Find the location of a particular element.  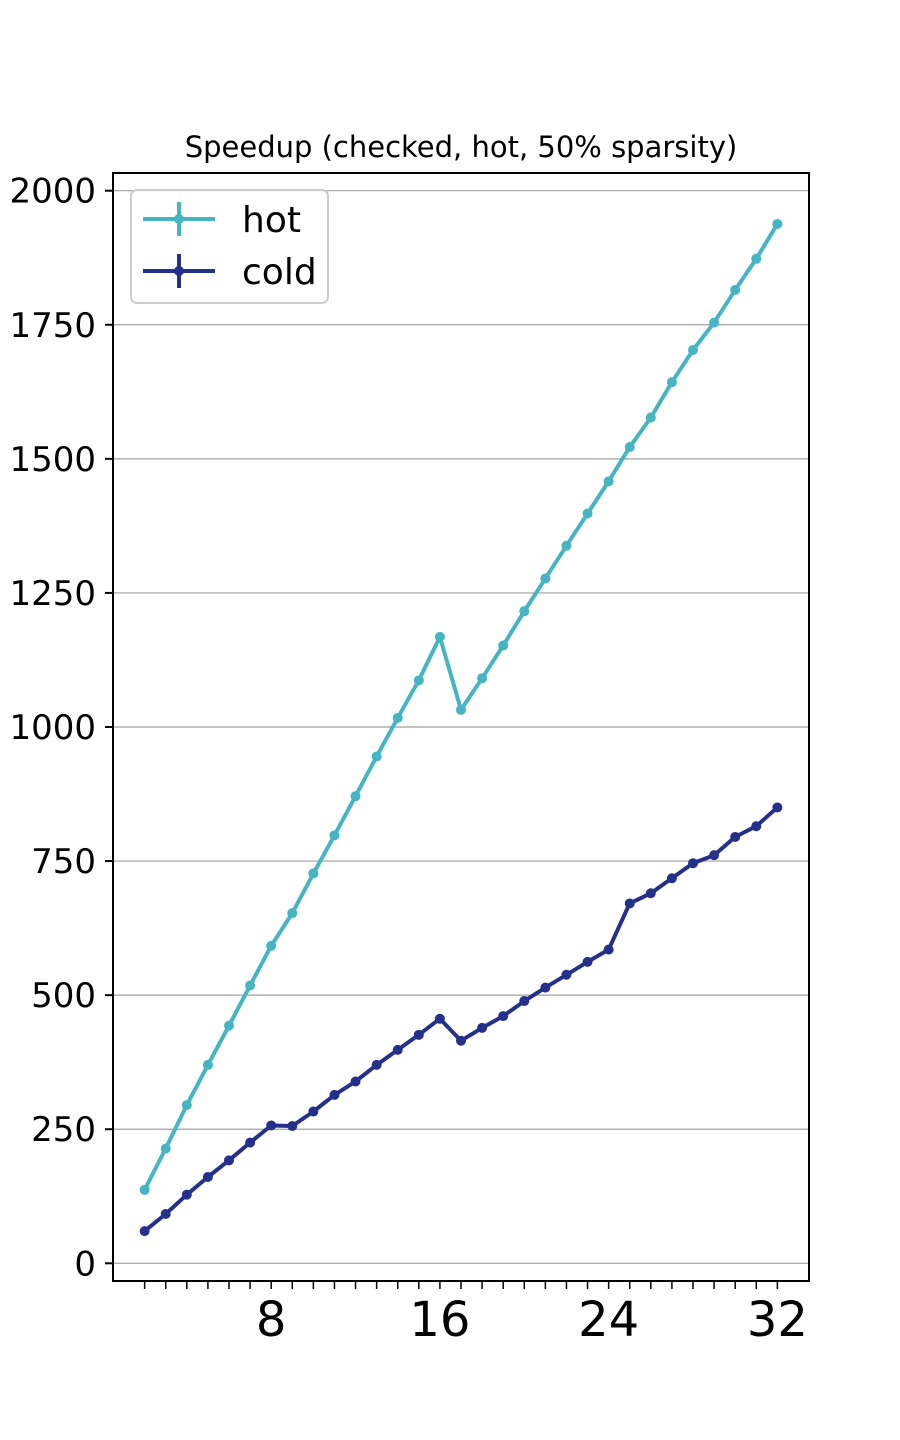

y-axis: 0 250 500 750 1000 1250 1500 1750 2000 is located at coordinates (61, 728).